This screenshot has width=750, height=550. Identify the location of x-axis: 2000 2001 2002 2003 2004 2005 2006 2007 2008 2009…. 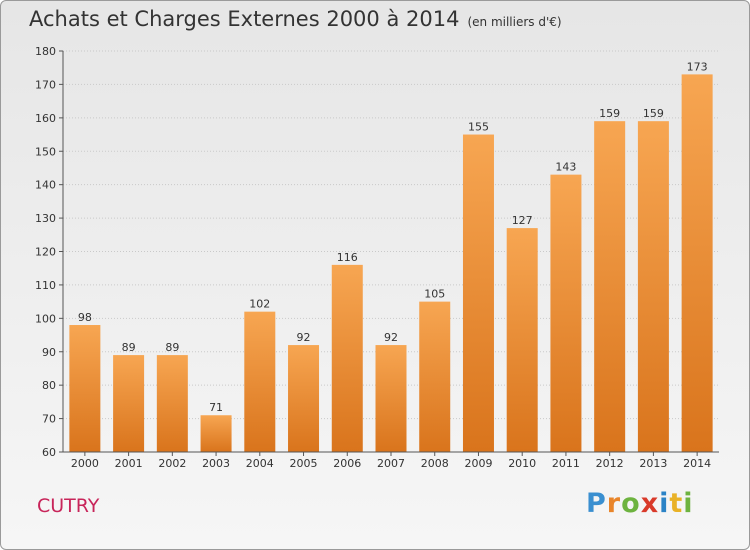
(391, 460).